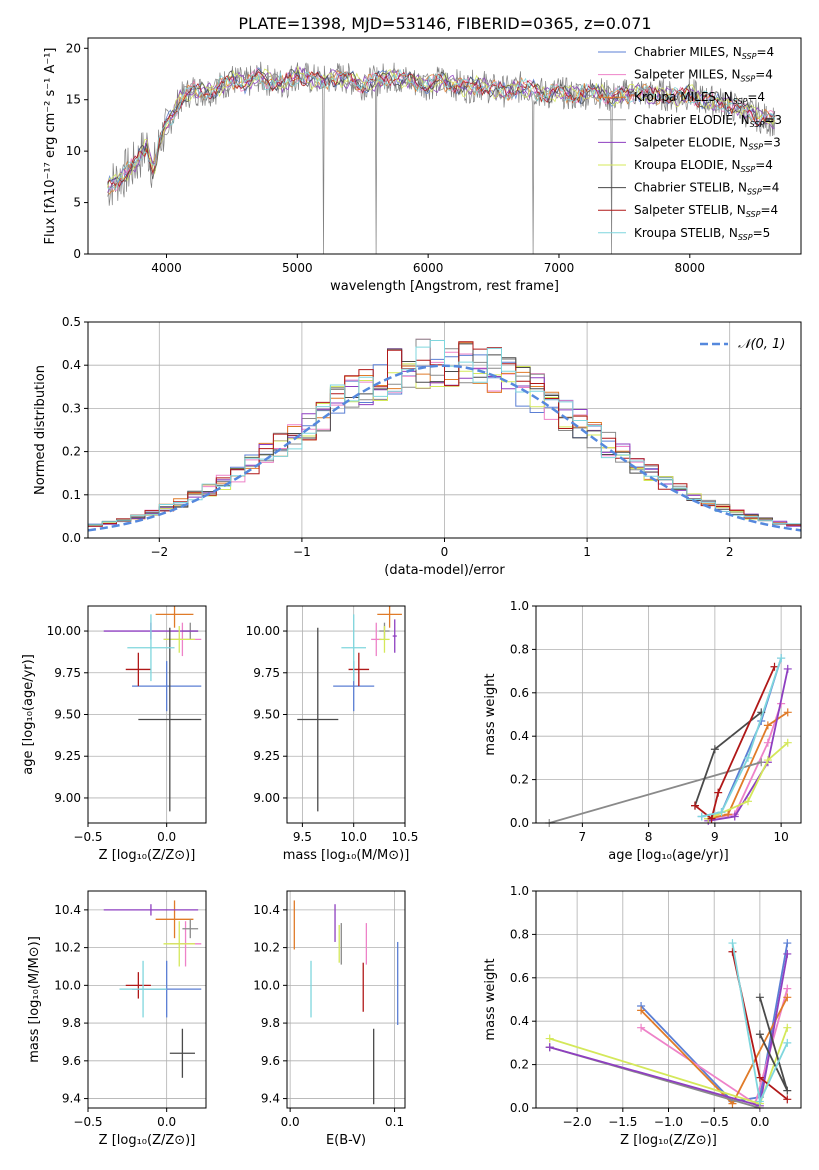 The image size is (819, 1170). Describe the element at coordinates (394, 1122) in the screenshot. I see `mass-vs-EBV-xtick-label: 0.1` at that location.